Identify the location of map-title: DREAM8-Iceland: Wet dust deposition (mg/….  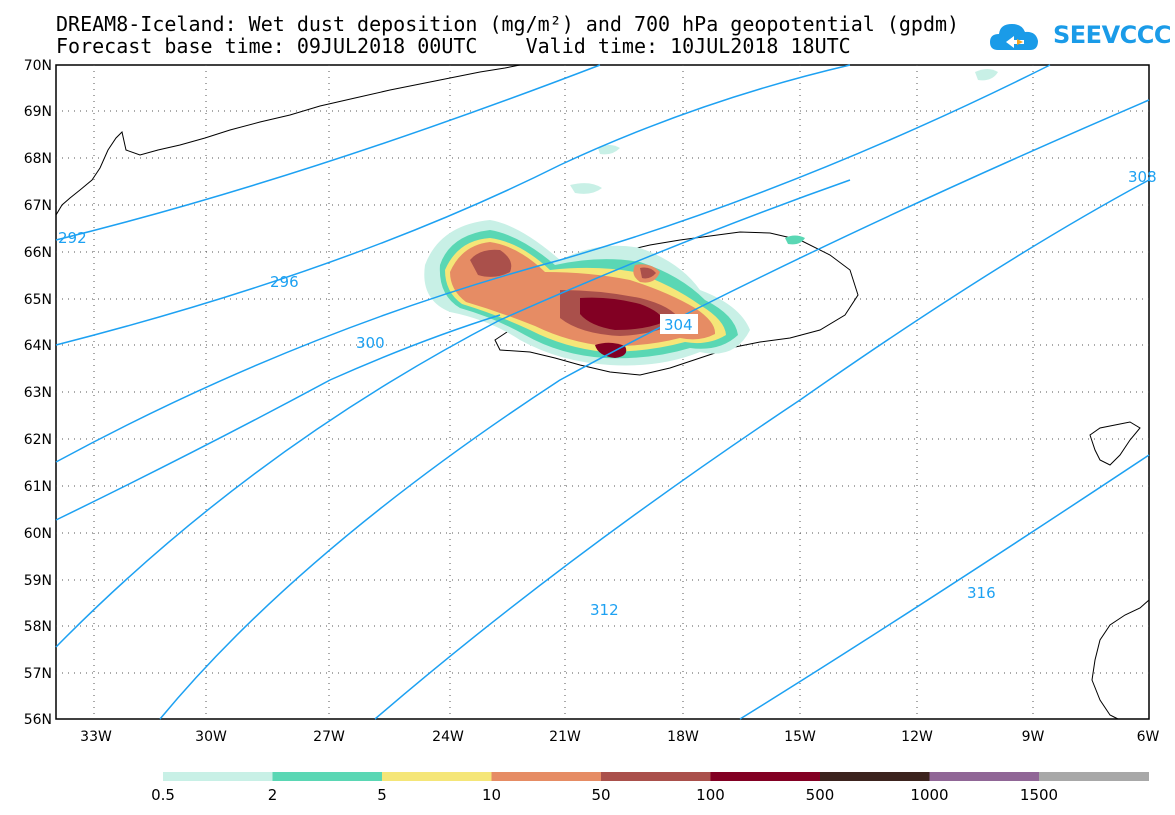
(508, 24).